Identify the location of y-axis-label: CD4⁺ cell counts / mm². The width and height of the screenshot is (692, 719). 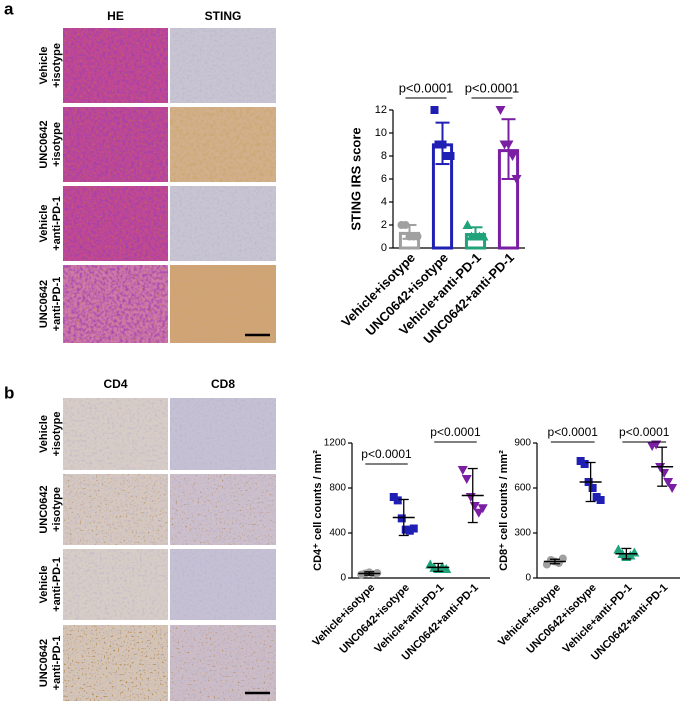
(318, 510).